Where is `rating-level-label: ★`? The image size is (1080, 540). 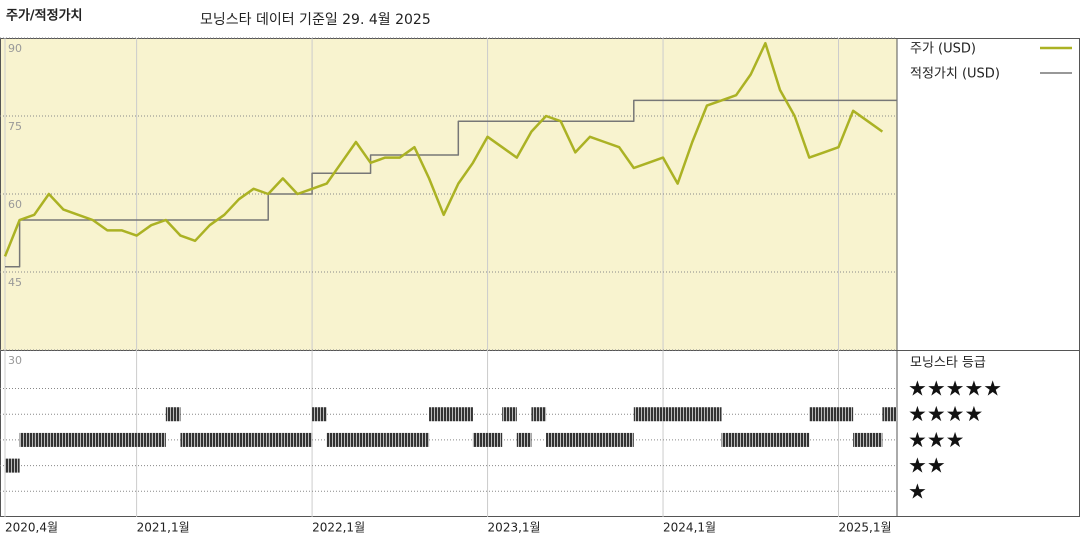
rating-level-label: ★ is located at coordinates (917, 491).